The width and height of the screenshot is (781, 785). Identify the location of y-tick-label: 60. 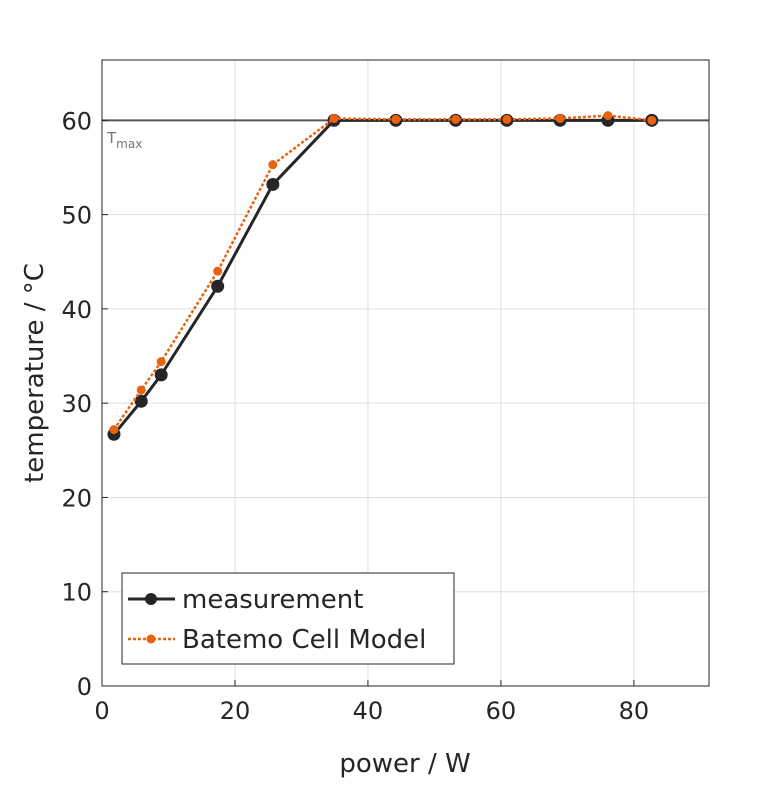
(76, 121).